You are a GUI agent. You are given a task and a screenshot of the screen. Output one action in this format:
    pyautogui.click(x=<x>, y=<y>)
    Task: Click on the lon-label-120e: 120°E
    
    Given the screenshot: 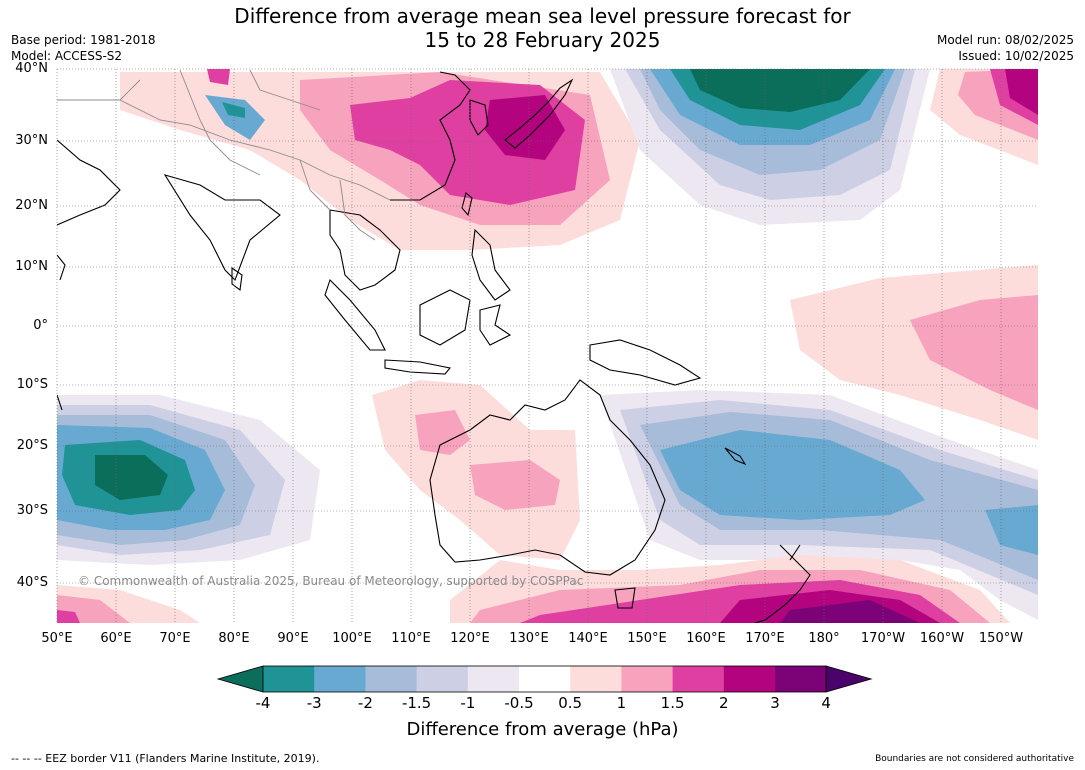 What is the action you would take?
    pyautogui.click(x=470, y=638)
    